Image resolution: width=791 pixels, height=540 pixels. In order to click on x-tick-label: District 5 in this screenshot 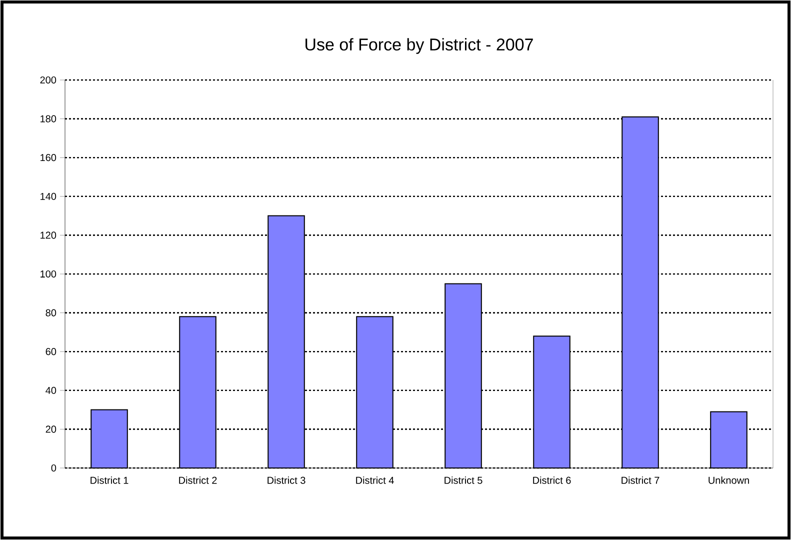, I will do `click(463, 480)`.